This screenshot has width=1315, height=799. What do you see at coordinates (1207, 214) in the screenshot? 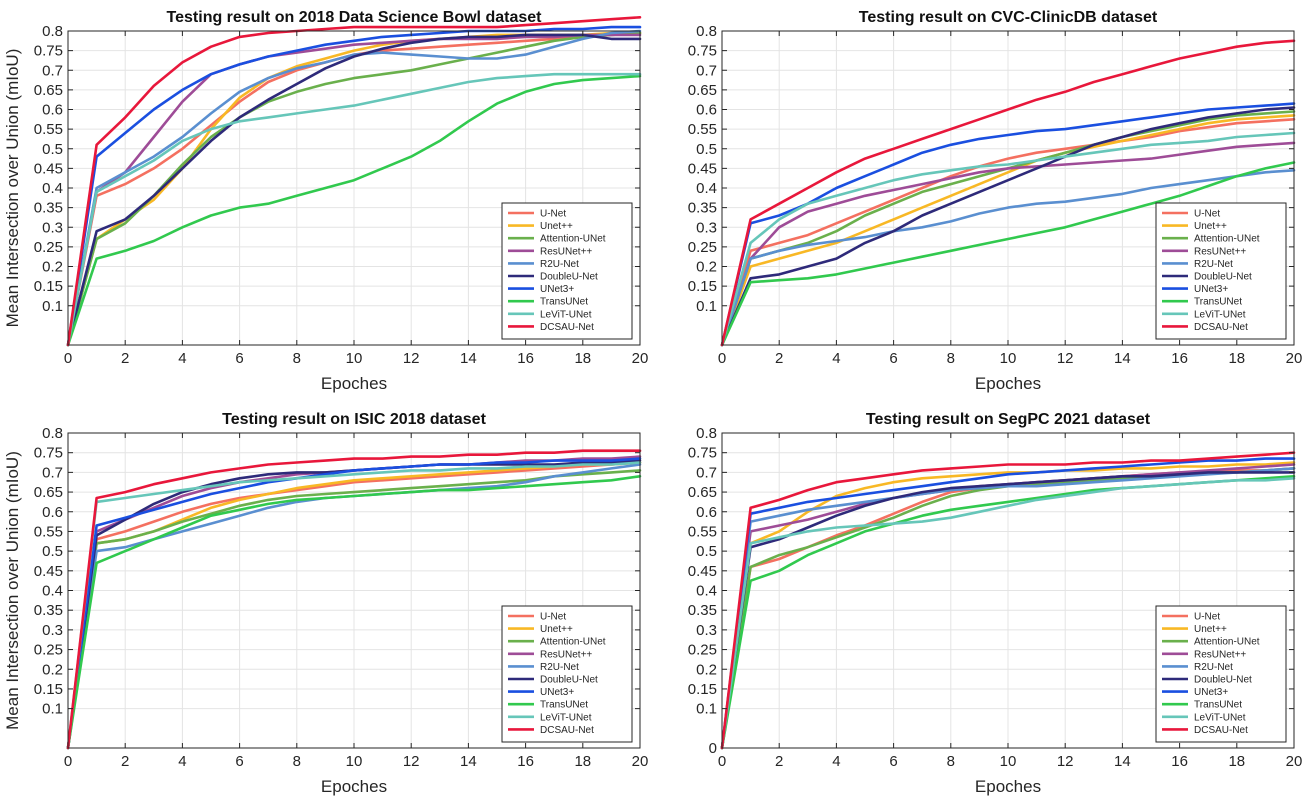
I see `legend-label: U-Net` at bounding box center [1207, 214].